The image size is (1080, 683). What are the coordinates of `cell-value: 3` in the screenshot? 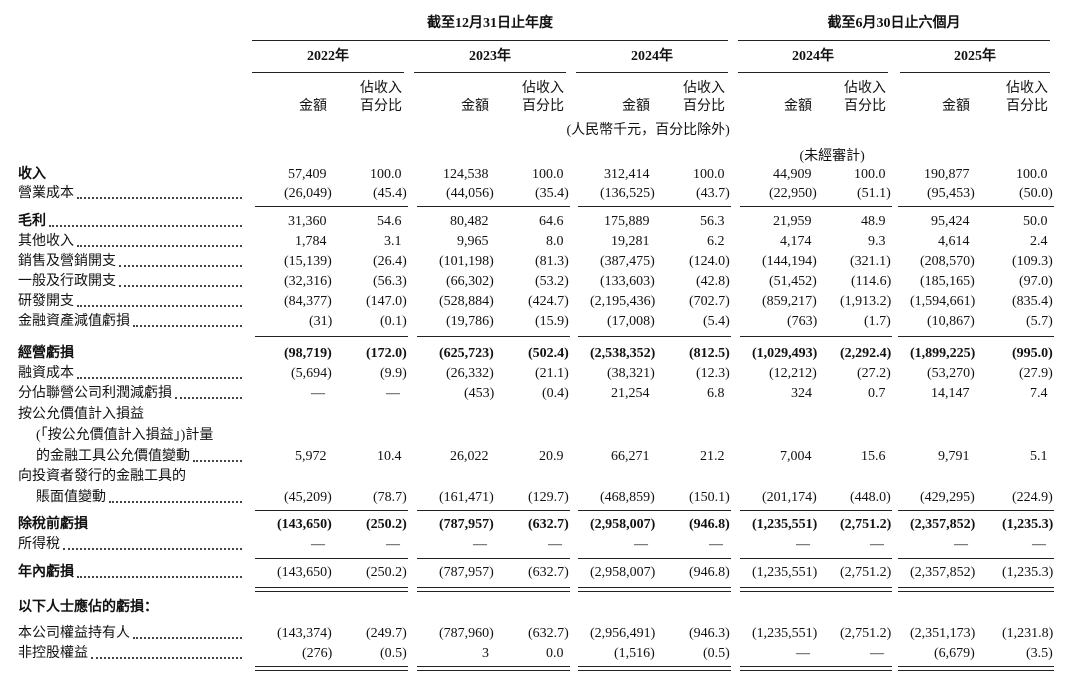 It's located at (485, 653).